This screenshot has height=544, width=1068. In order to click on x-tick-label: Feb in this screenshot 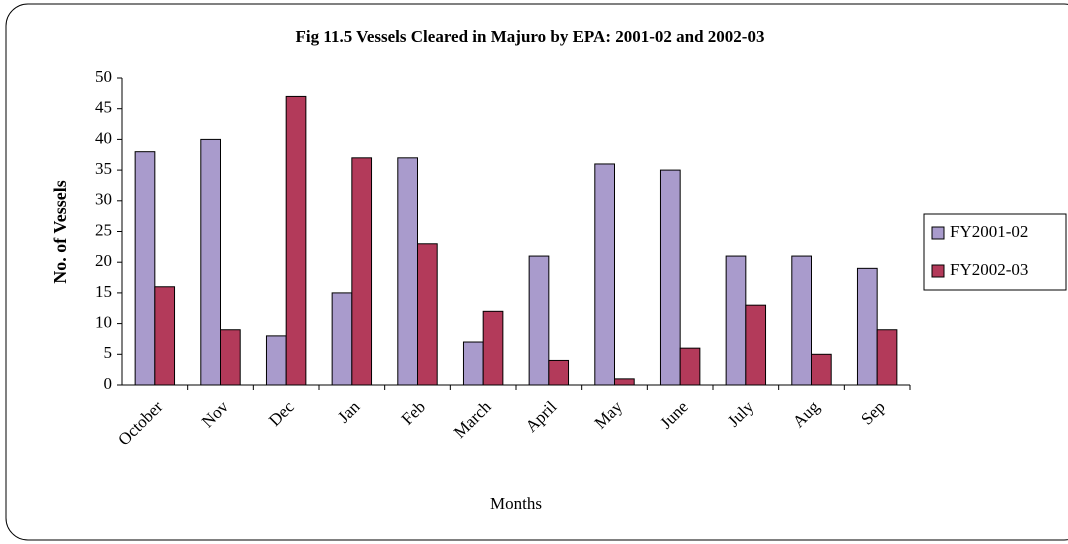, I will do `click(413, 412)`.